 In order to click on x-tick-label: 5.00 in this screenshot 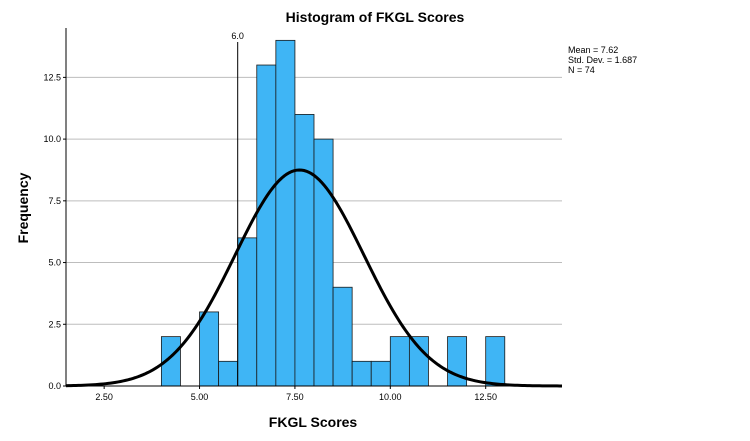, I will do `click(200, 397)`.